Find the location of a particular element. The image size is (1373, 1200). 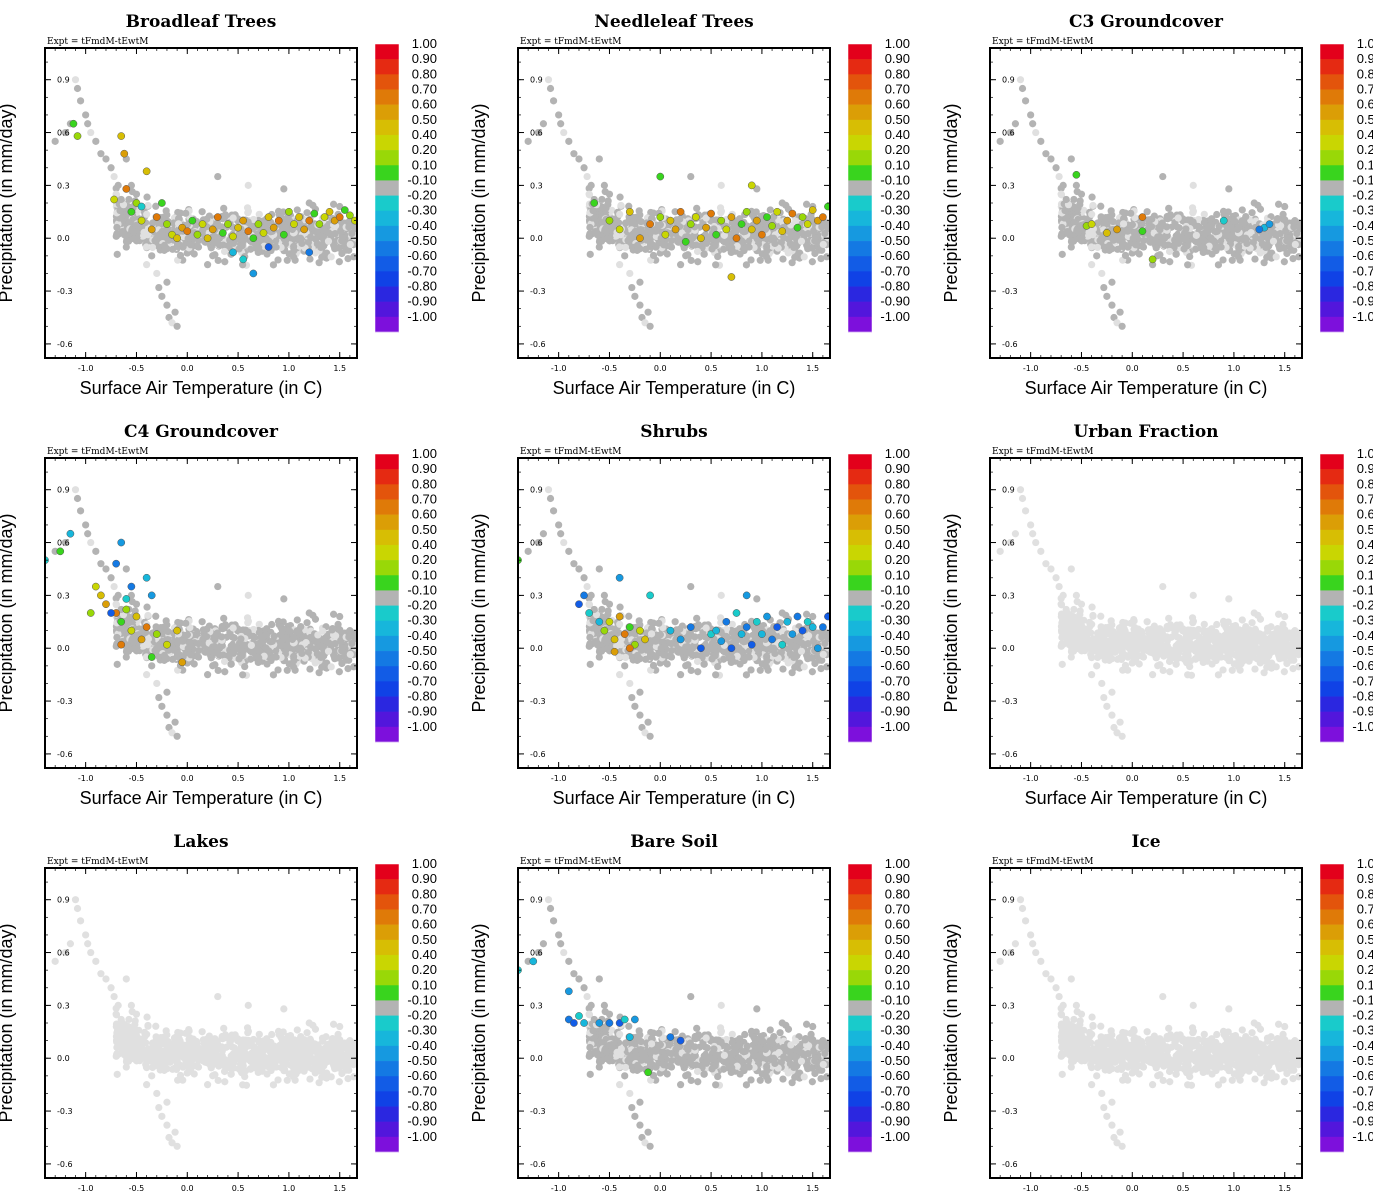

colorbar-label: 0.70 is located at coordinates (1365, 88).